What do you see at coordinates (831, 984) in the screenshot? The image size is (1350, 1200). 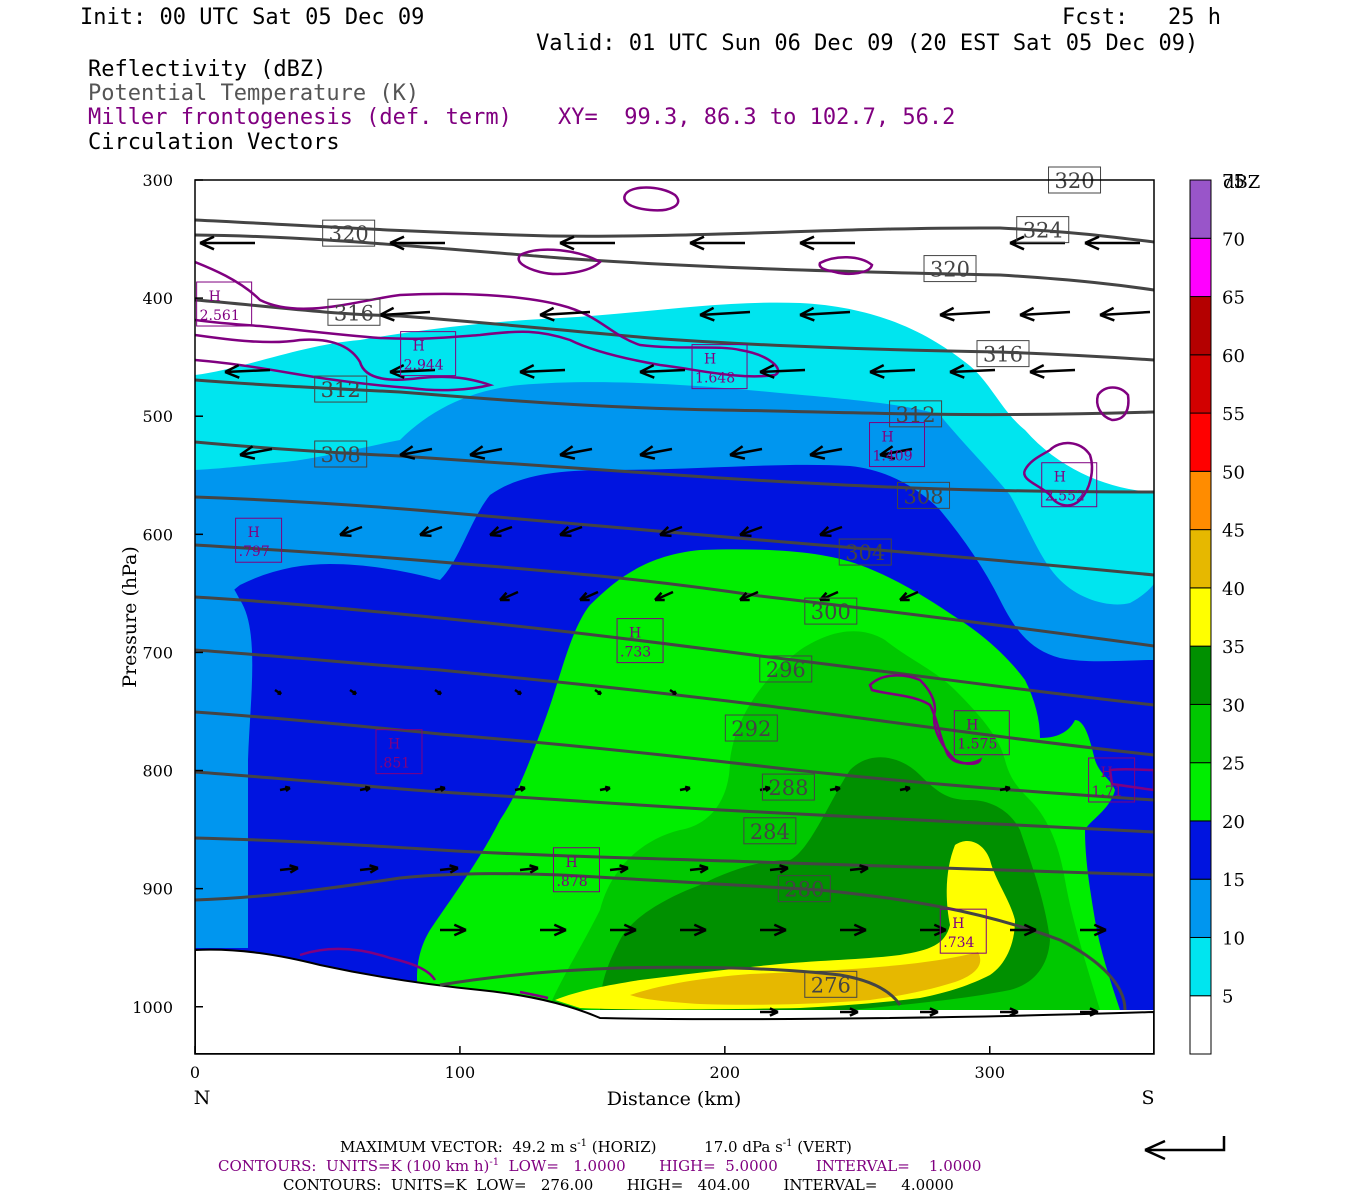 I see `theta-contour-label: 276` at bounding box center [831, 984].